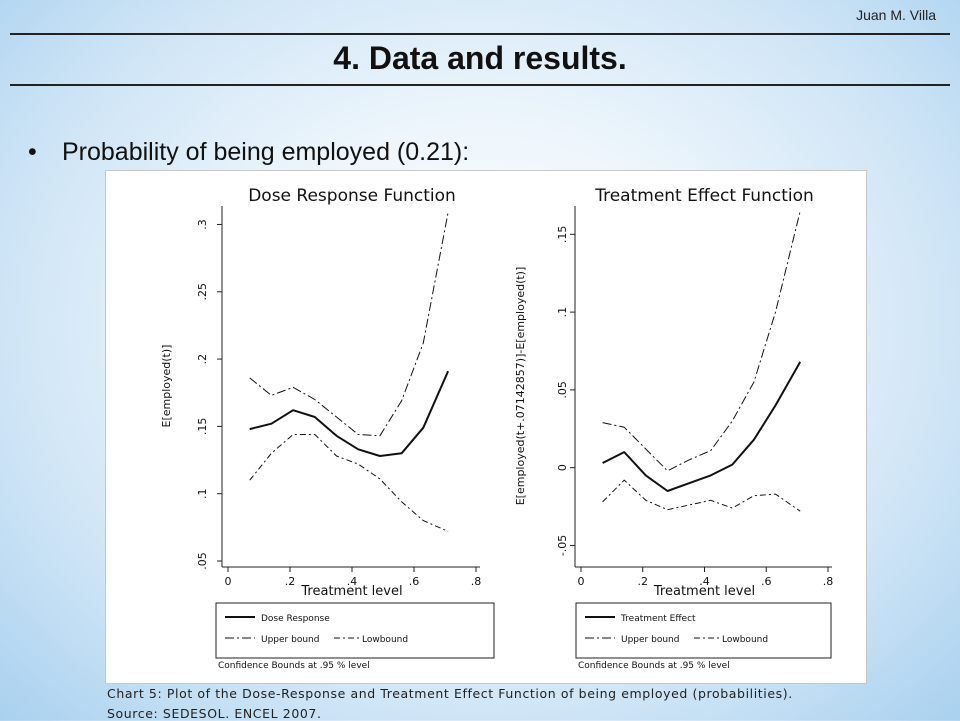 The width and height of the screenshot is (960, 721). What do you see at coordinates (520, 386) in the screenshot?
I see `y-axis-label: E[employed(t+.07142857)]-E[employed(t)]` at bounding box center [520, 386].